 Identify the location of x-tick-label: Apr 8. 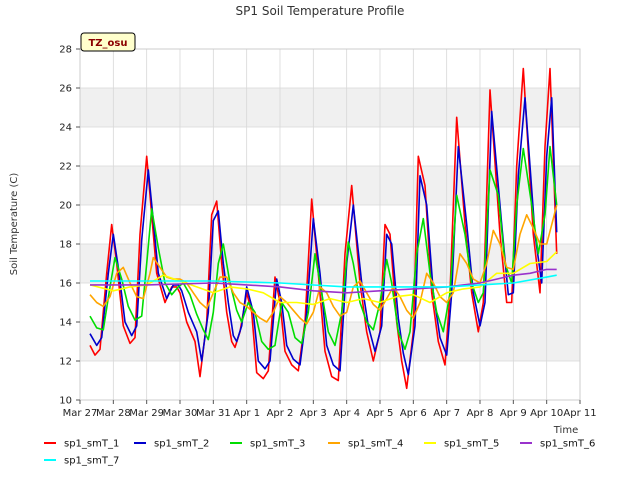
(480, 413).